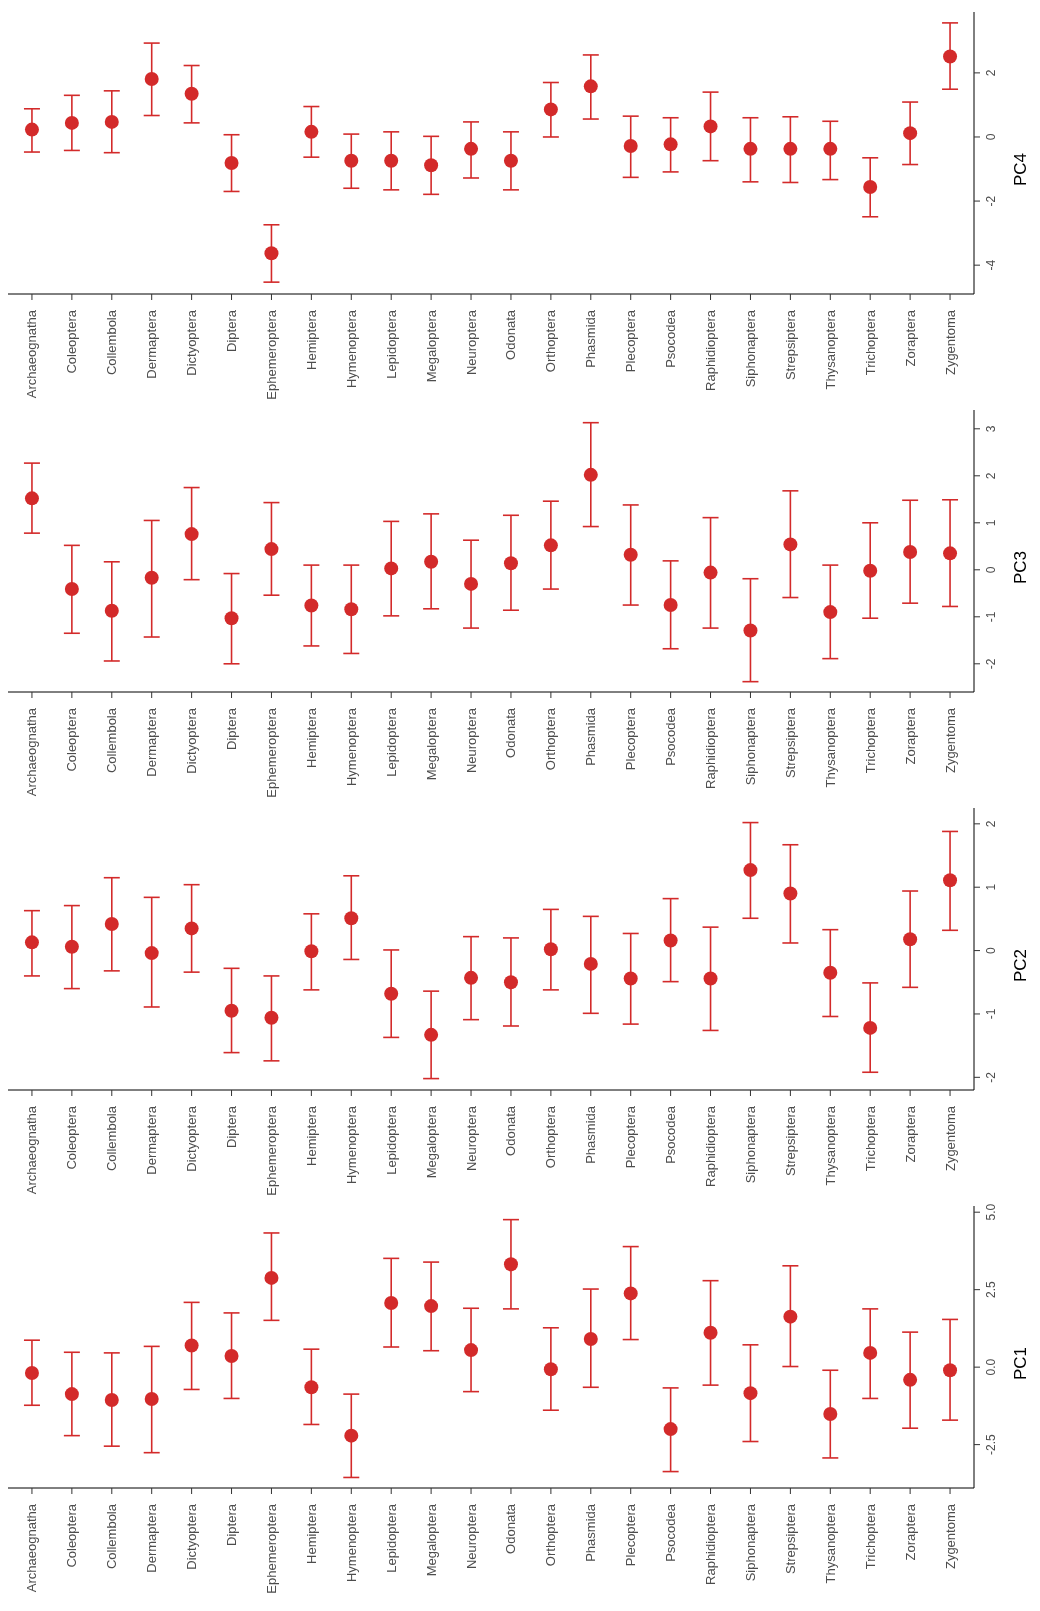  What do you see at coordinates (431, 1142) in the screenshot?
I see `x-tick-label: Megaloptera` at bounding box center [431, 1142].